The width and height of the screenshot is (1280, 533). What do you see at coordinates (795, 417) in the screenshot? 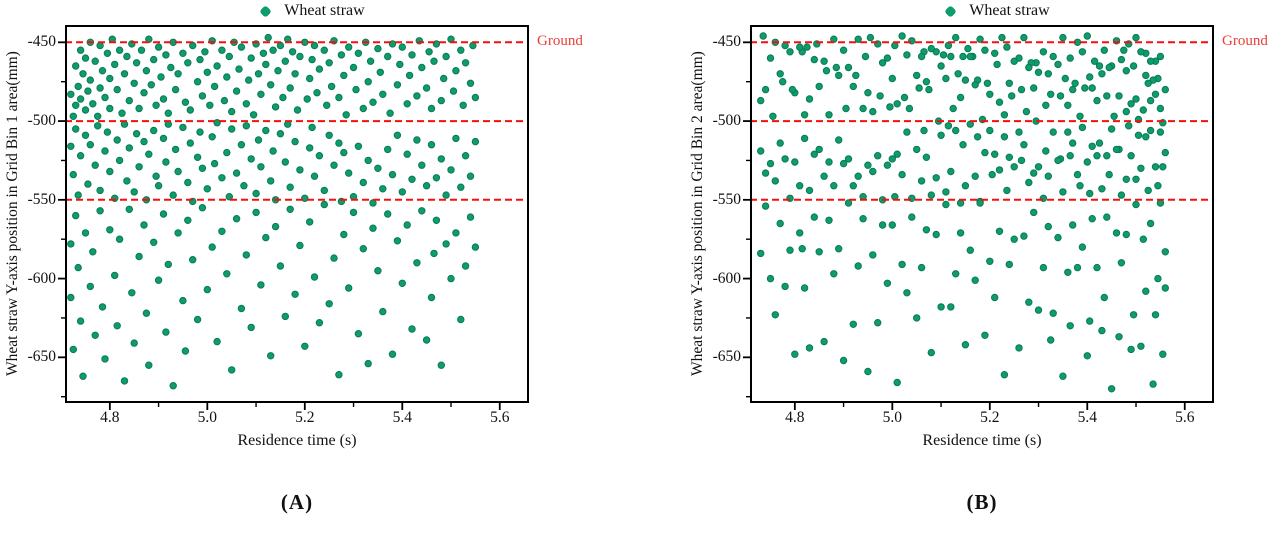
I see `x-tick-label: 4.8` at bounding box center [795, 417].